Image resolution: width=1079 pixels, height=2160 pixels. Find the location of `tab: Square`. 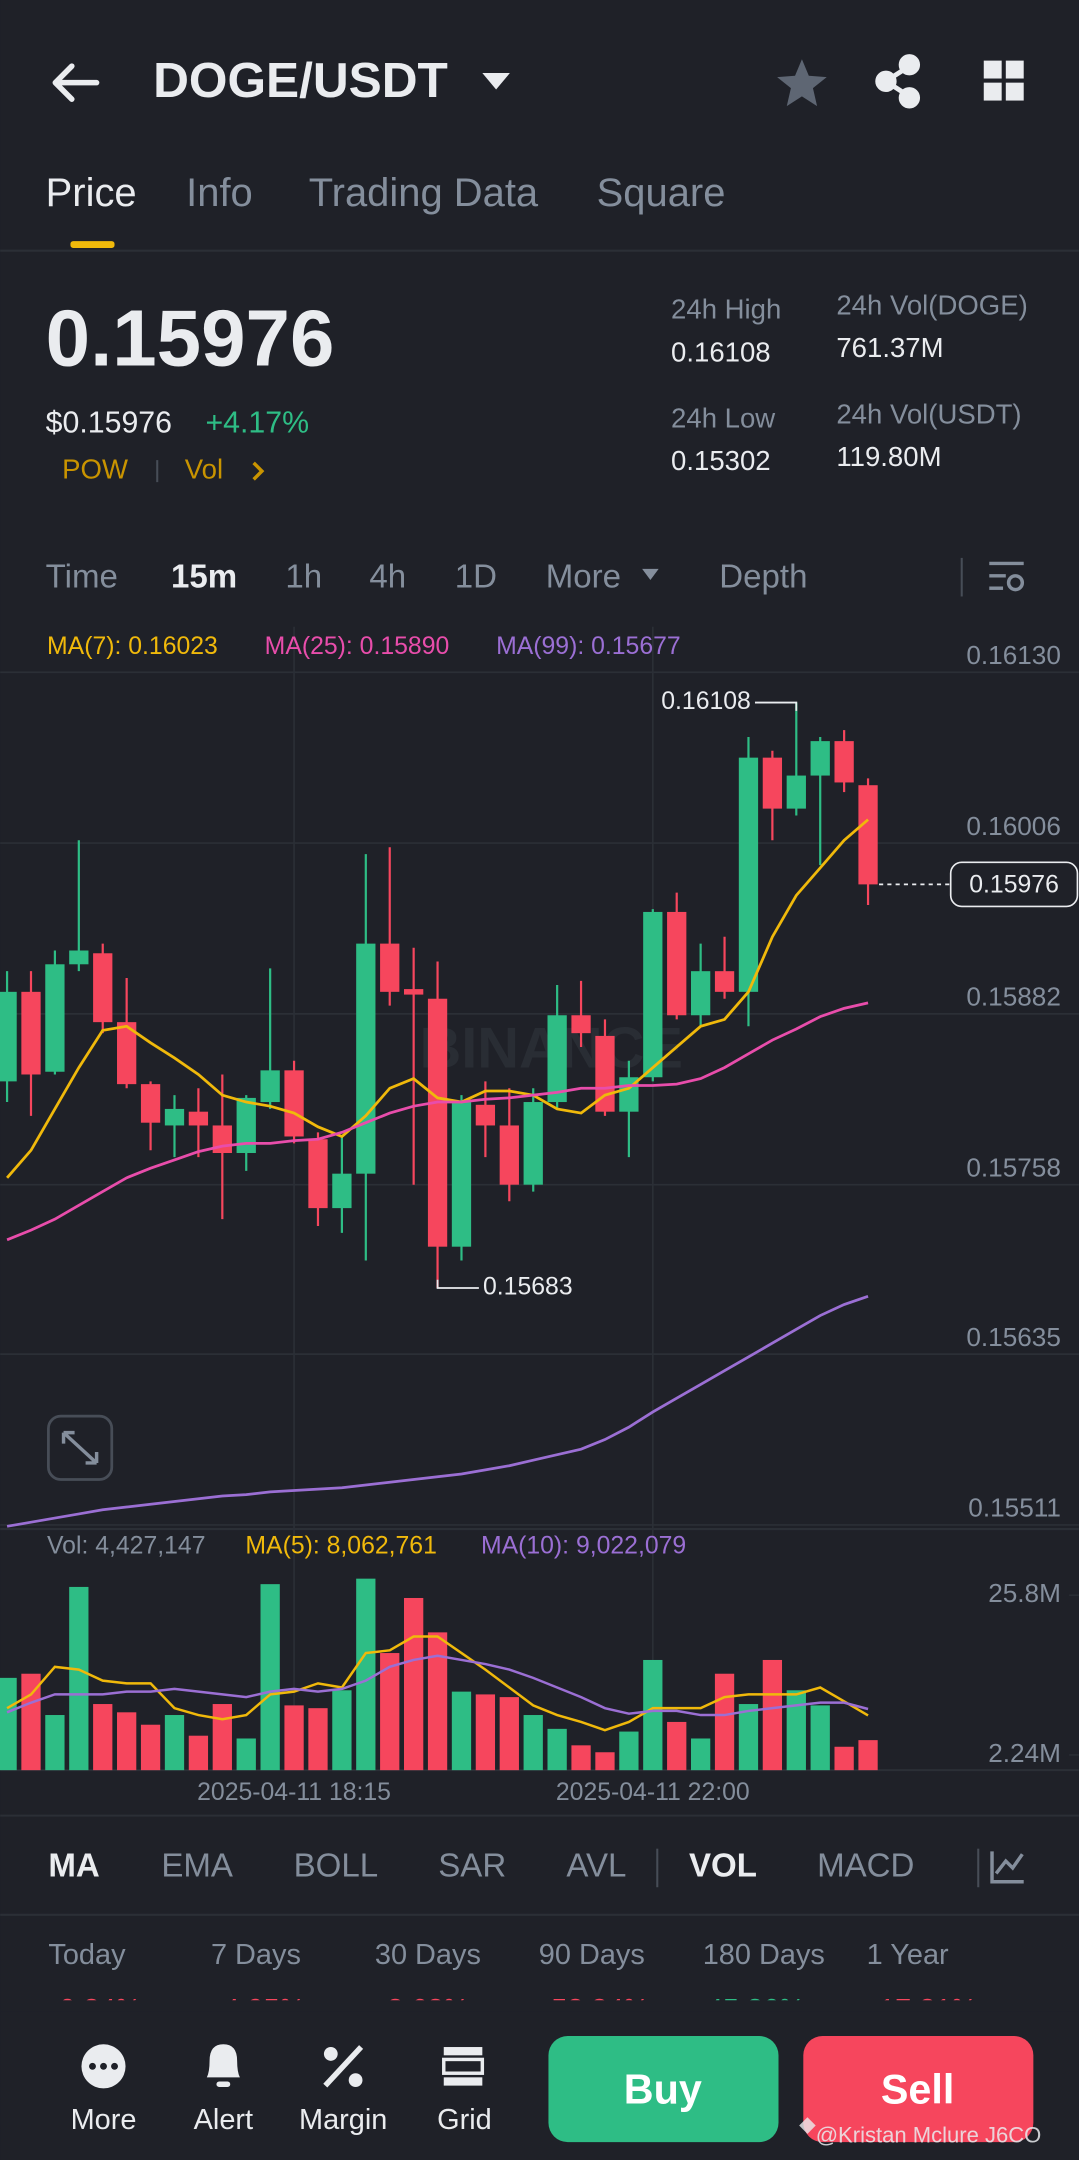

tab: Square is located at coordinates (661, 193).